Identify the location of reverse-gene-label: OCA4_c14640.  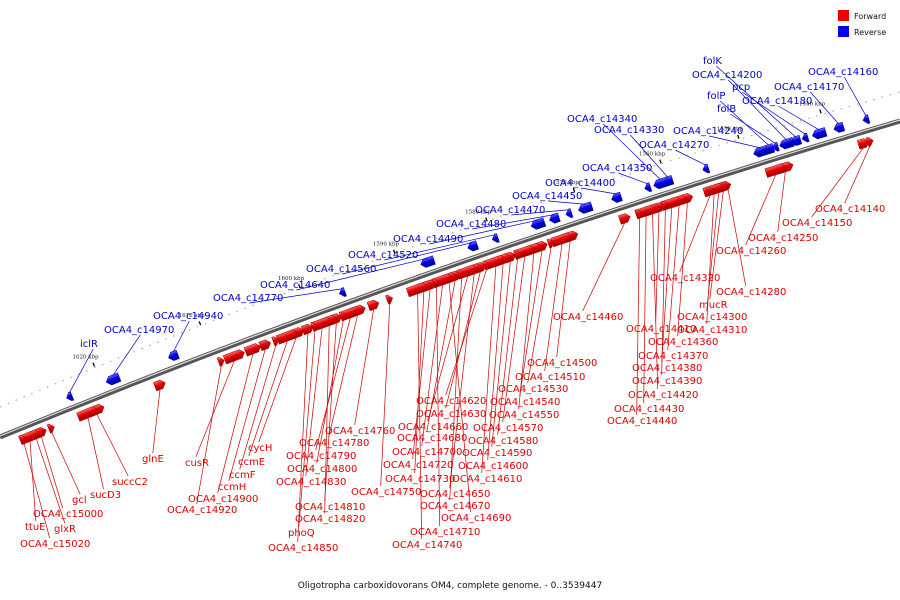
(295, 285).